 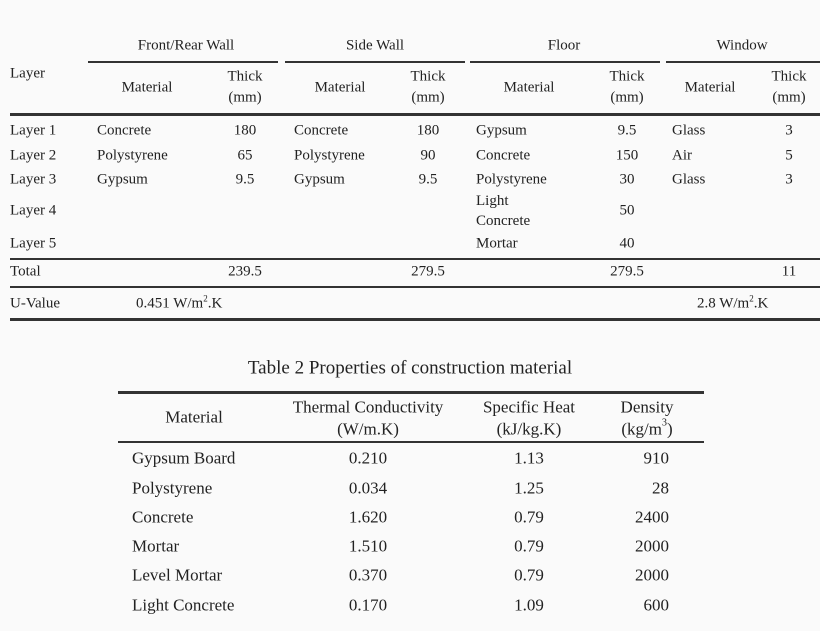 What do you see at coordinates (375, 45) in the screenshot?
I see `group-header: Side Wall` at bounding box center [375, 45].